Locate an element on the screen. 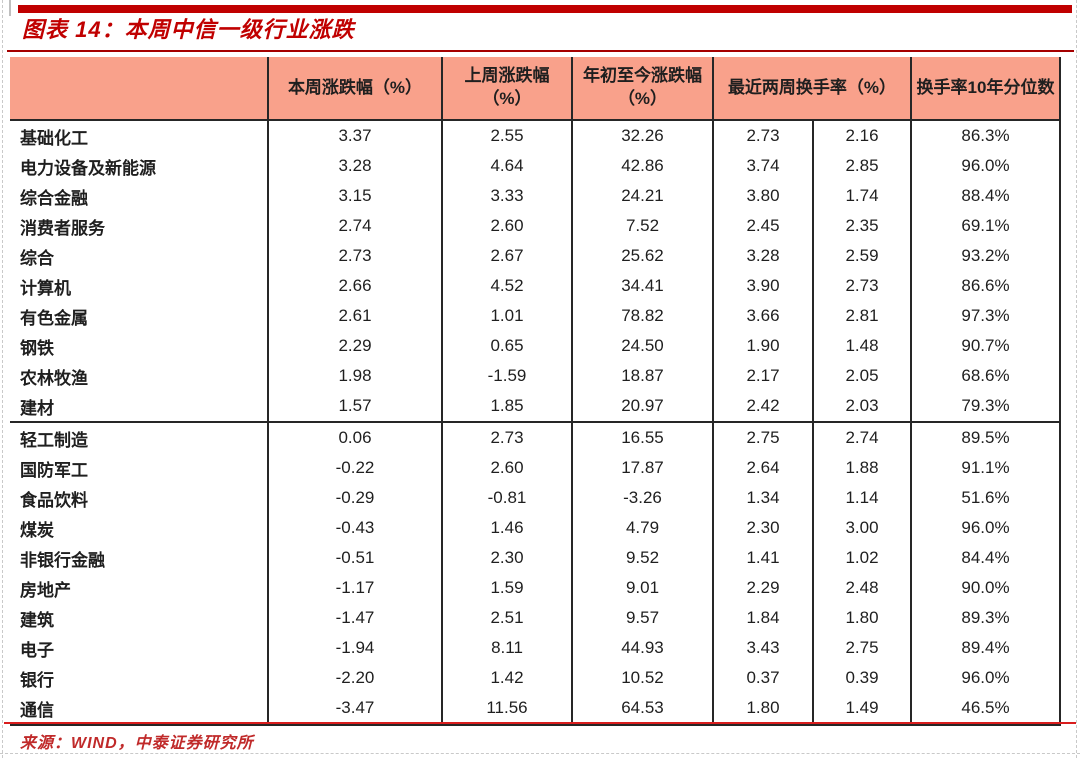 This screenshot has width=1080, height=758. value-cell: 86.3% is located at coordinates (986, 135).